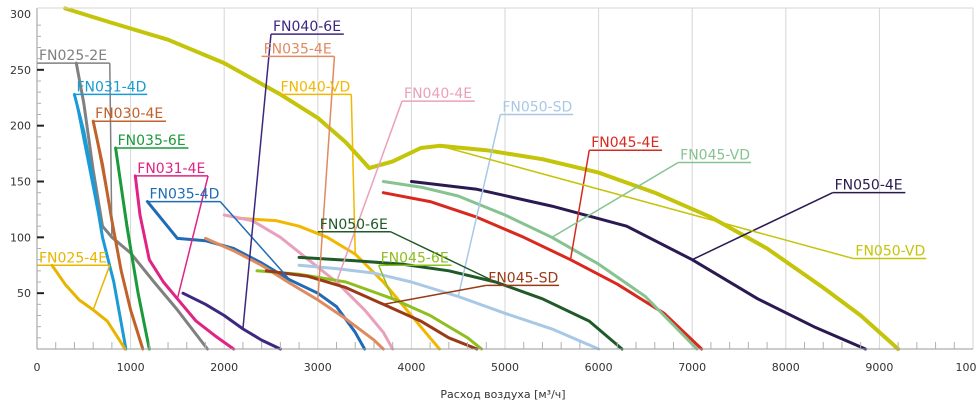 This screenshot has height=403, width=976. What do you see at coordinates (20, 126) in the screenshot?
I see `y-tick-label: 200` at bounding box center [20, 126].